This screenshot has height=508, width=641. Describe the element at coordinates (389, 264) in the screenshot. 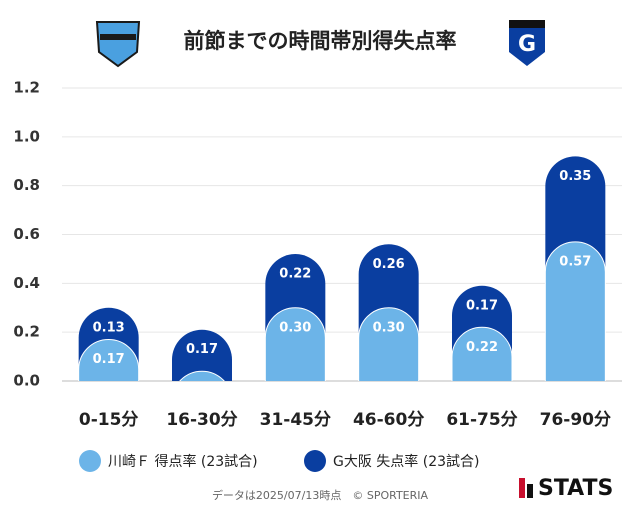

I see `value-label: 0.26` at that location.